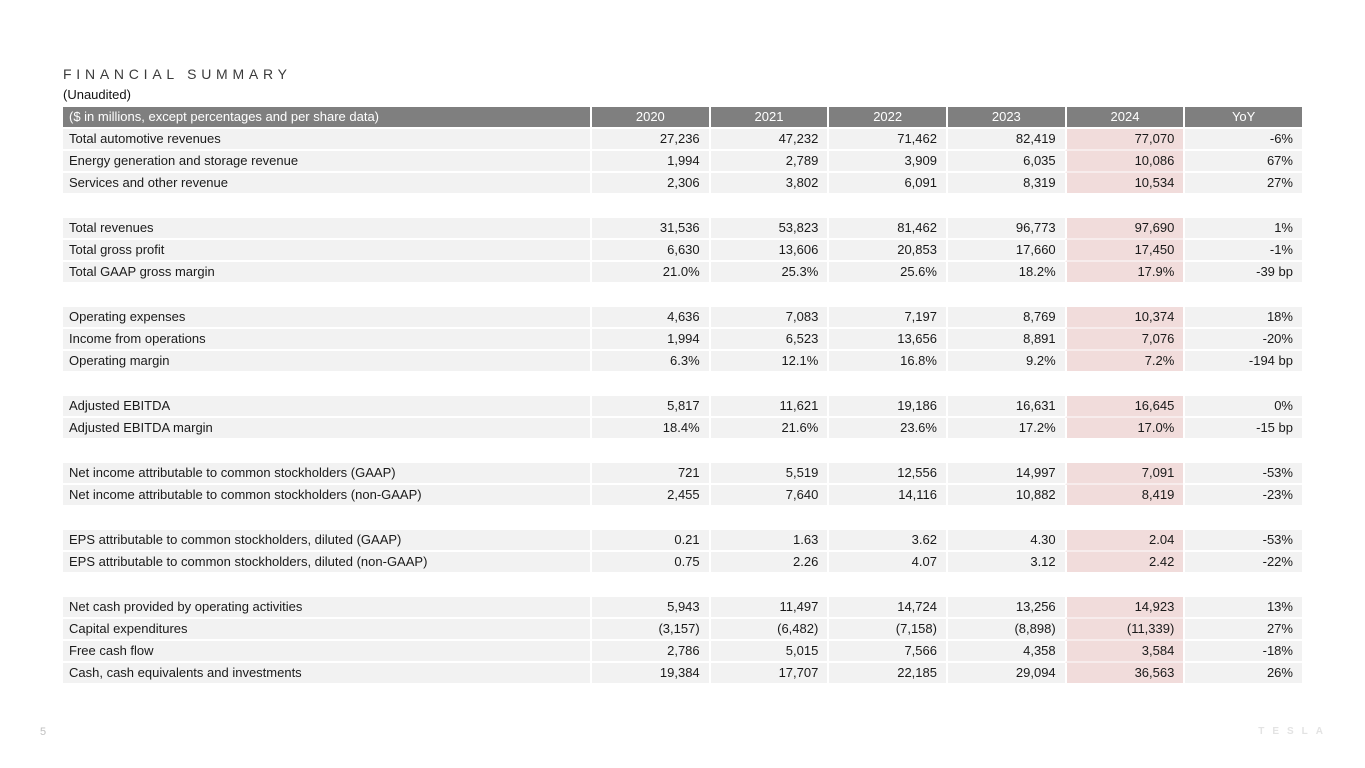 The width and height of the screenshot is (1365, 768). Describe the element at coordinates (1242, 318) in the screenshot. I see `yoy-cell: 18%` at that location.